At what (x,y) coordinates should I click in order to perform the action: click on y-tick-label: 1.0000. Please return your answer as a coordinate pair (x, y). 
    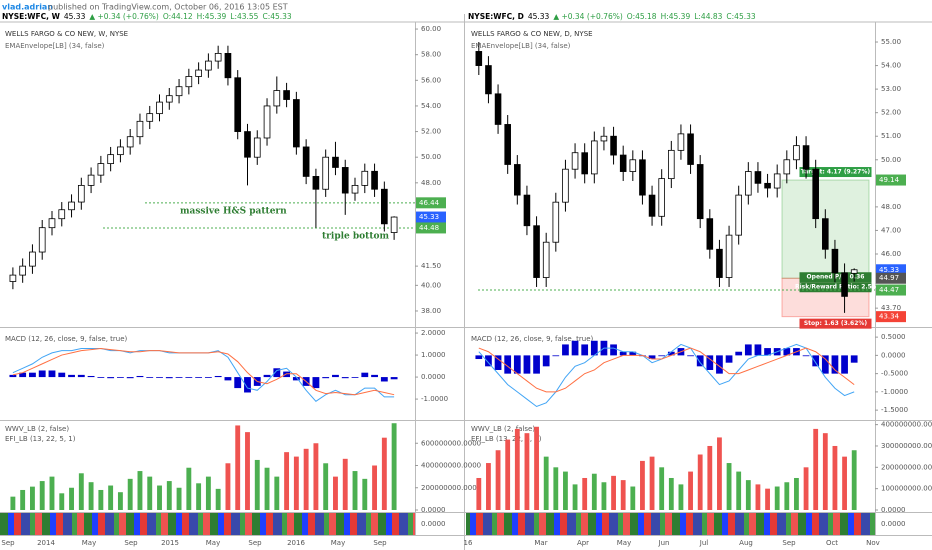
    Looking at the image, I should click on (433, 355).